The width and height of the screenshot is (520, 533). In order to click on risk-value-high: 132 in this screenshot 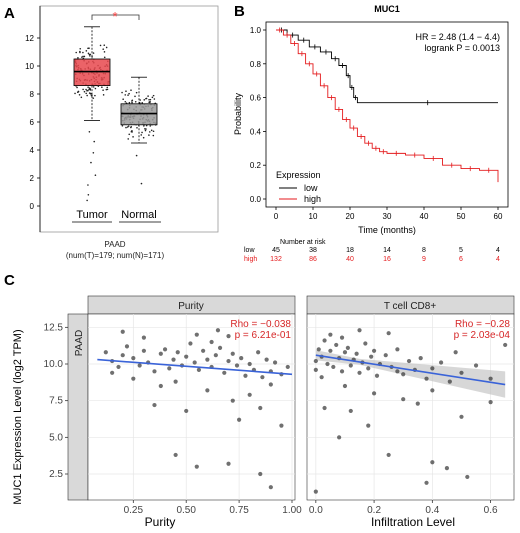, I will do `click(276, 259)`.